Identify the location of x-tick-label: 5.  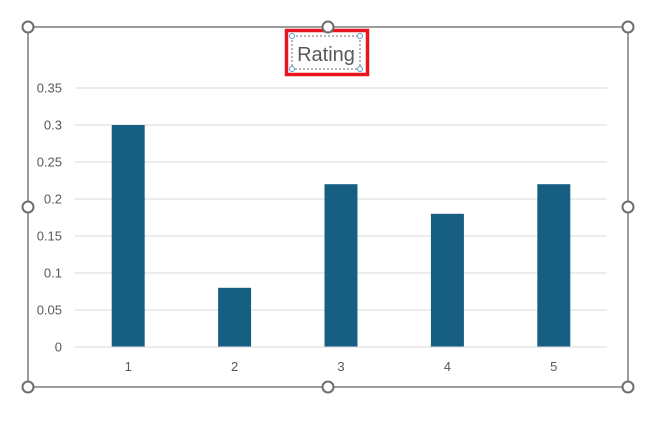
(553, 366).